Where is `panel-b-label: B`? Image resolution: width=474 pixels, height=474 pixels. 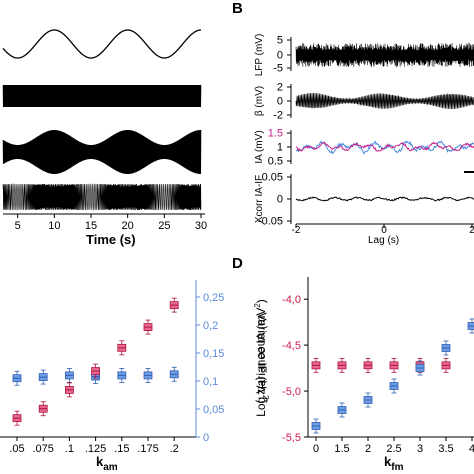 panel-b-label: B is located at coordinates (237, 8).